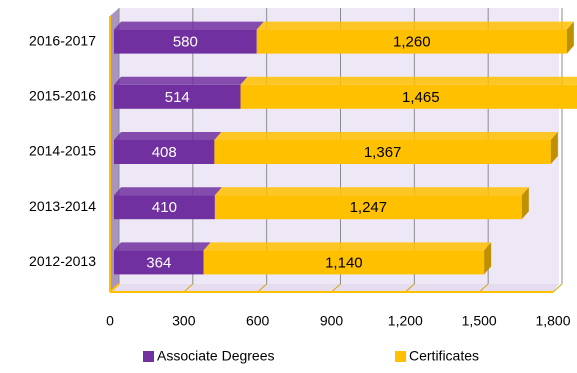 This screenshot has width=577, height=373. Describe the element at coordinates (552, 321) in the screenshot. I see `x-tick-label: 1,800` at that location.